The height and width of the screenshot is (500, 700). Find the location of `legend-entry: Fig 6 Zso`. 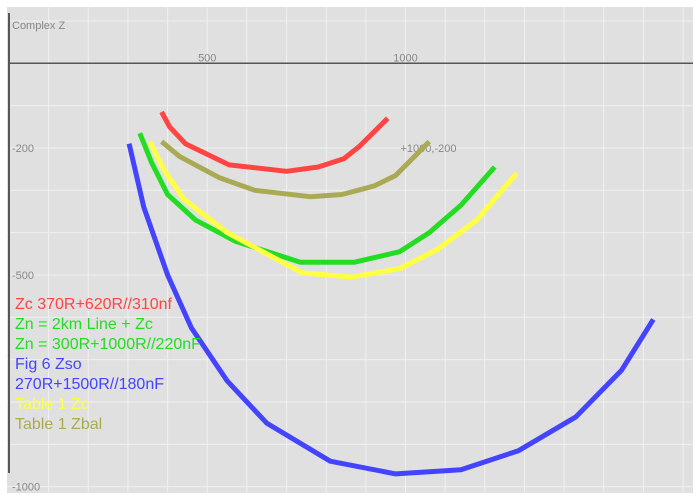

legend-entry: Fig 6 Zso is located at coordinates (48, 364).